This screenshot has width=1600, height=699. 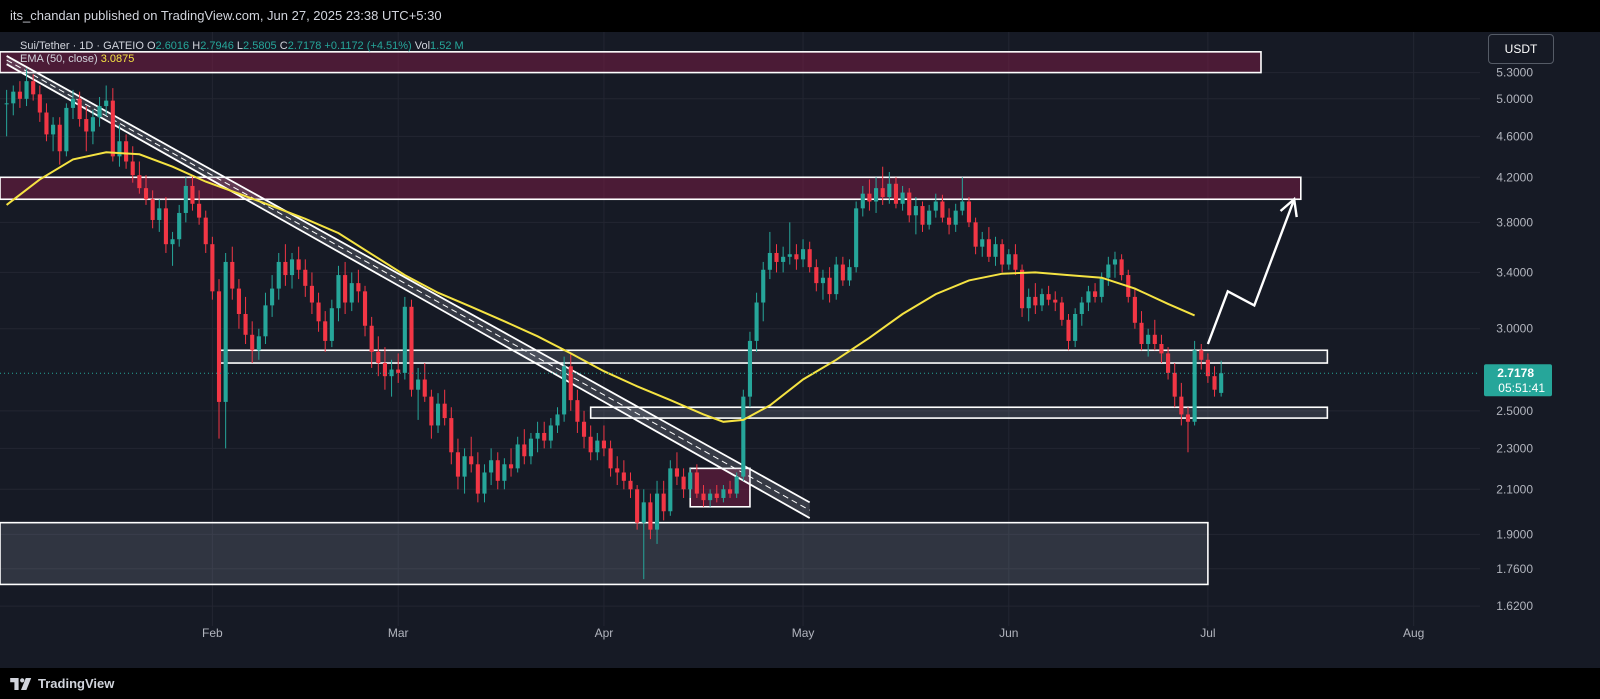 I want to click on tradingview-logo: TradingView, so click(x=62, y=683).